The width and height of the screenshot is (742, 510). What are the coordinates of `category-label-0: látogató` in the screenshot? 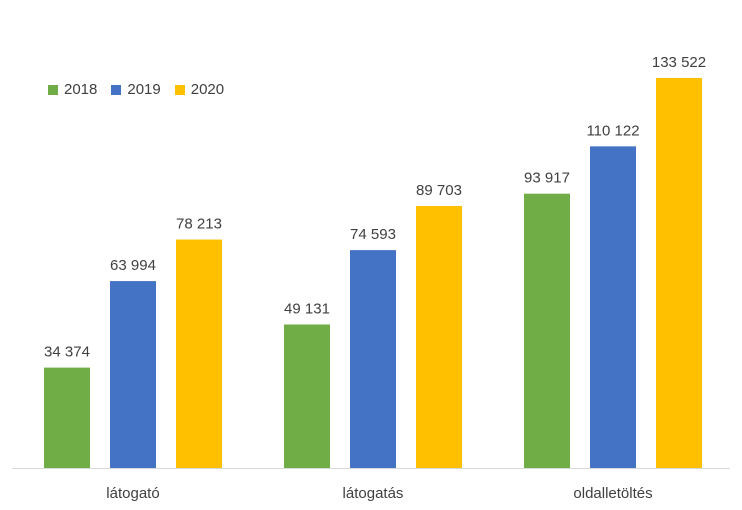 It's located at (132, 493).